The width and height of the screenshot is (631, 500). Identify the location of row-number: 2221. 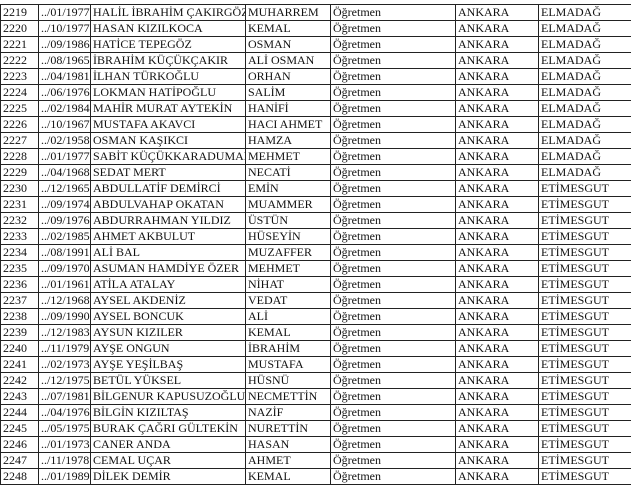
(19, 44).